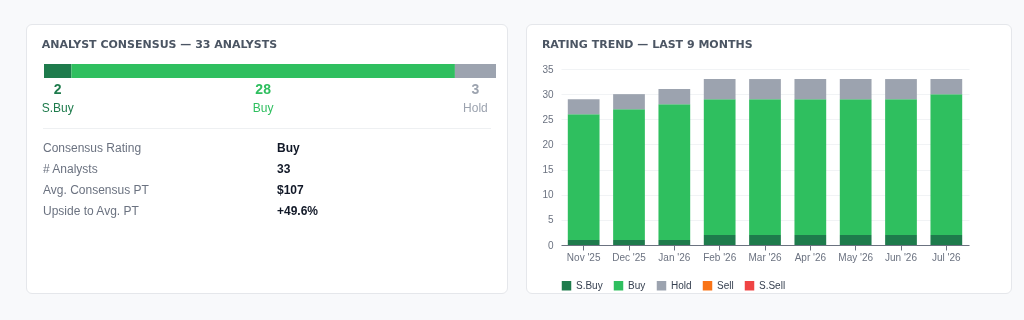 The height and width of the screenshot is (320, 1024). What do you see at coordinates (284, 169) in the screenshot?
I see `text: 33` at bounding box center [284, 169].